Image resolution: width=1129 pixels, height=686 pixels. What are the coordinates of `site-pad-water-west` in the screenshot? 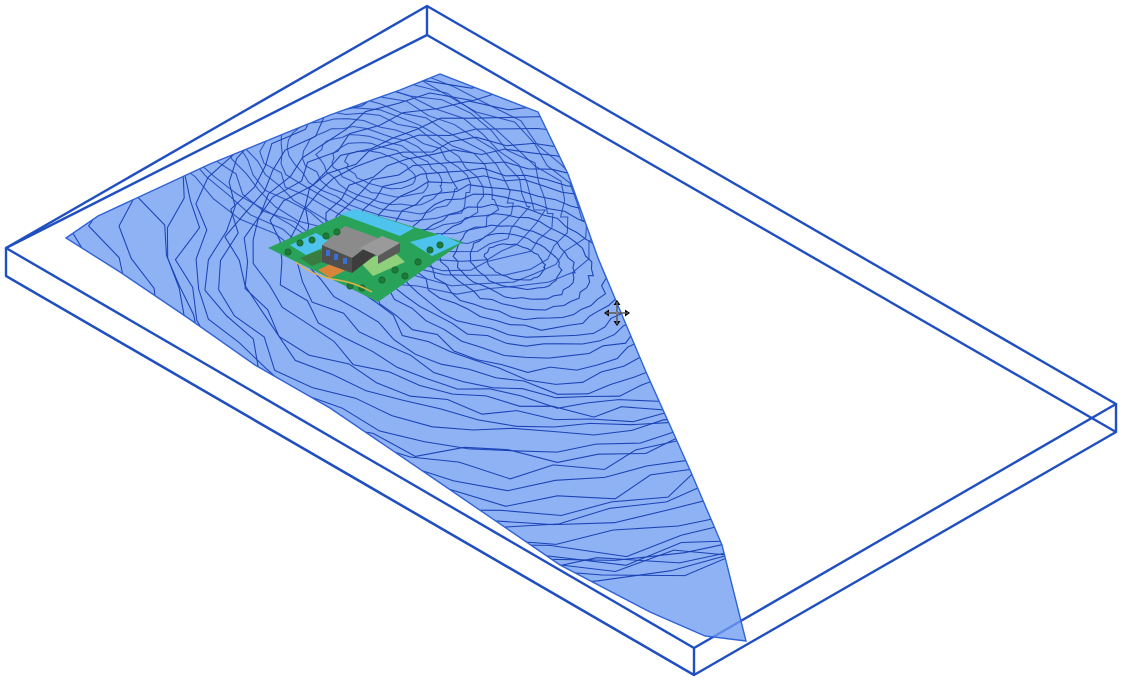 It's located at (312, 244).